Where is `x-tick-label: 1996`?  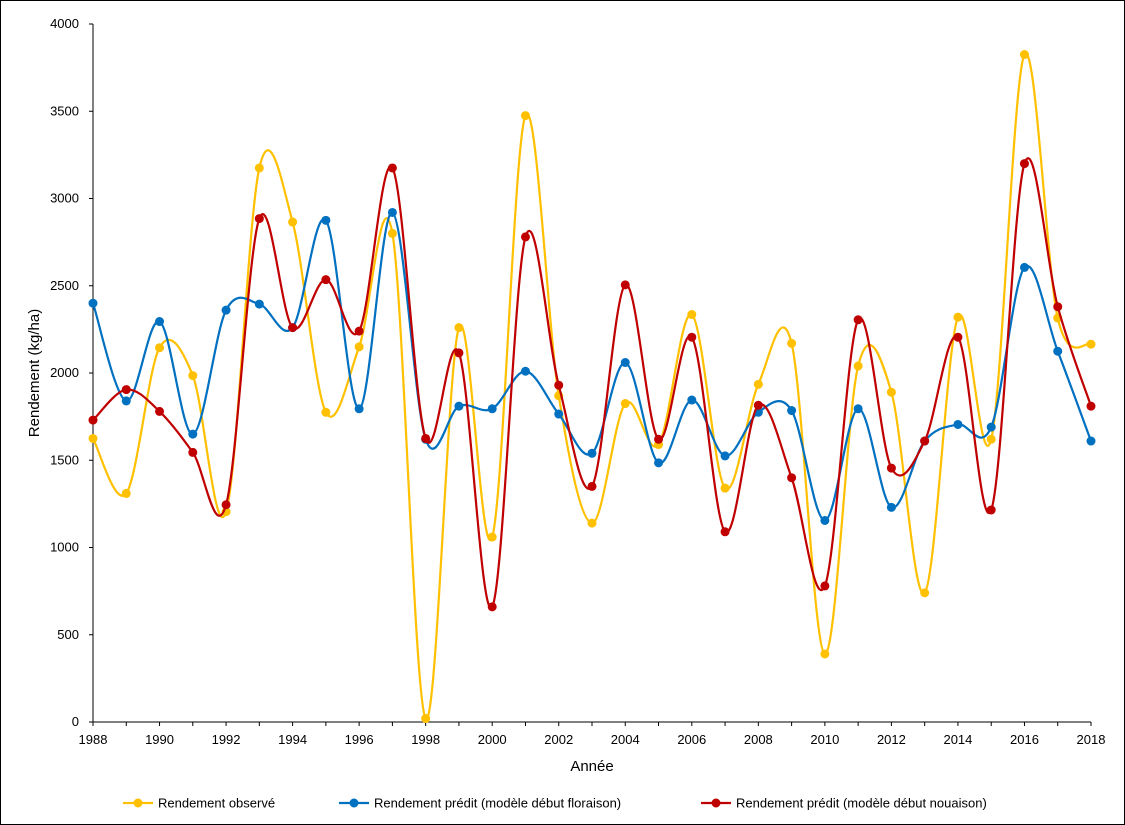
x-tick-label: 1996 is located at coordinates (359, 739).